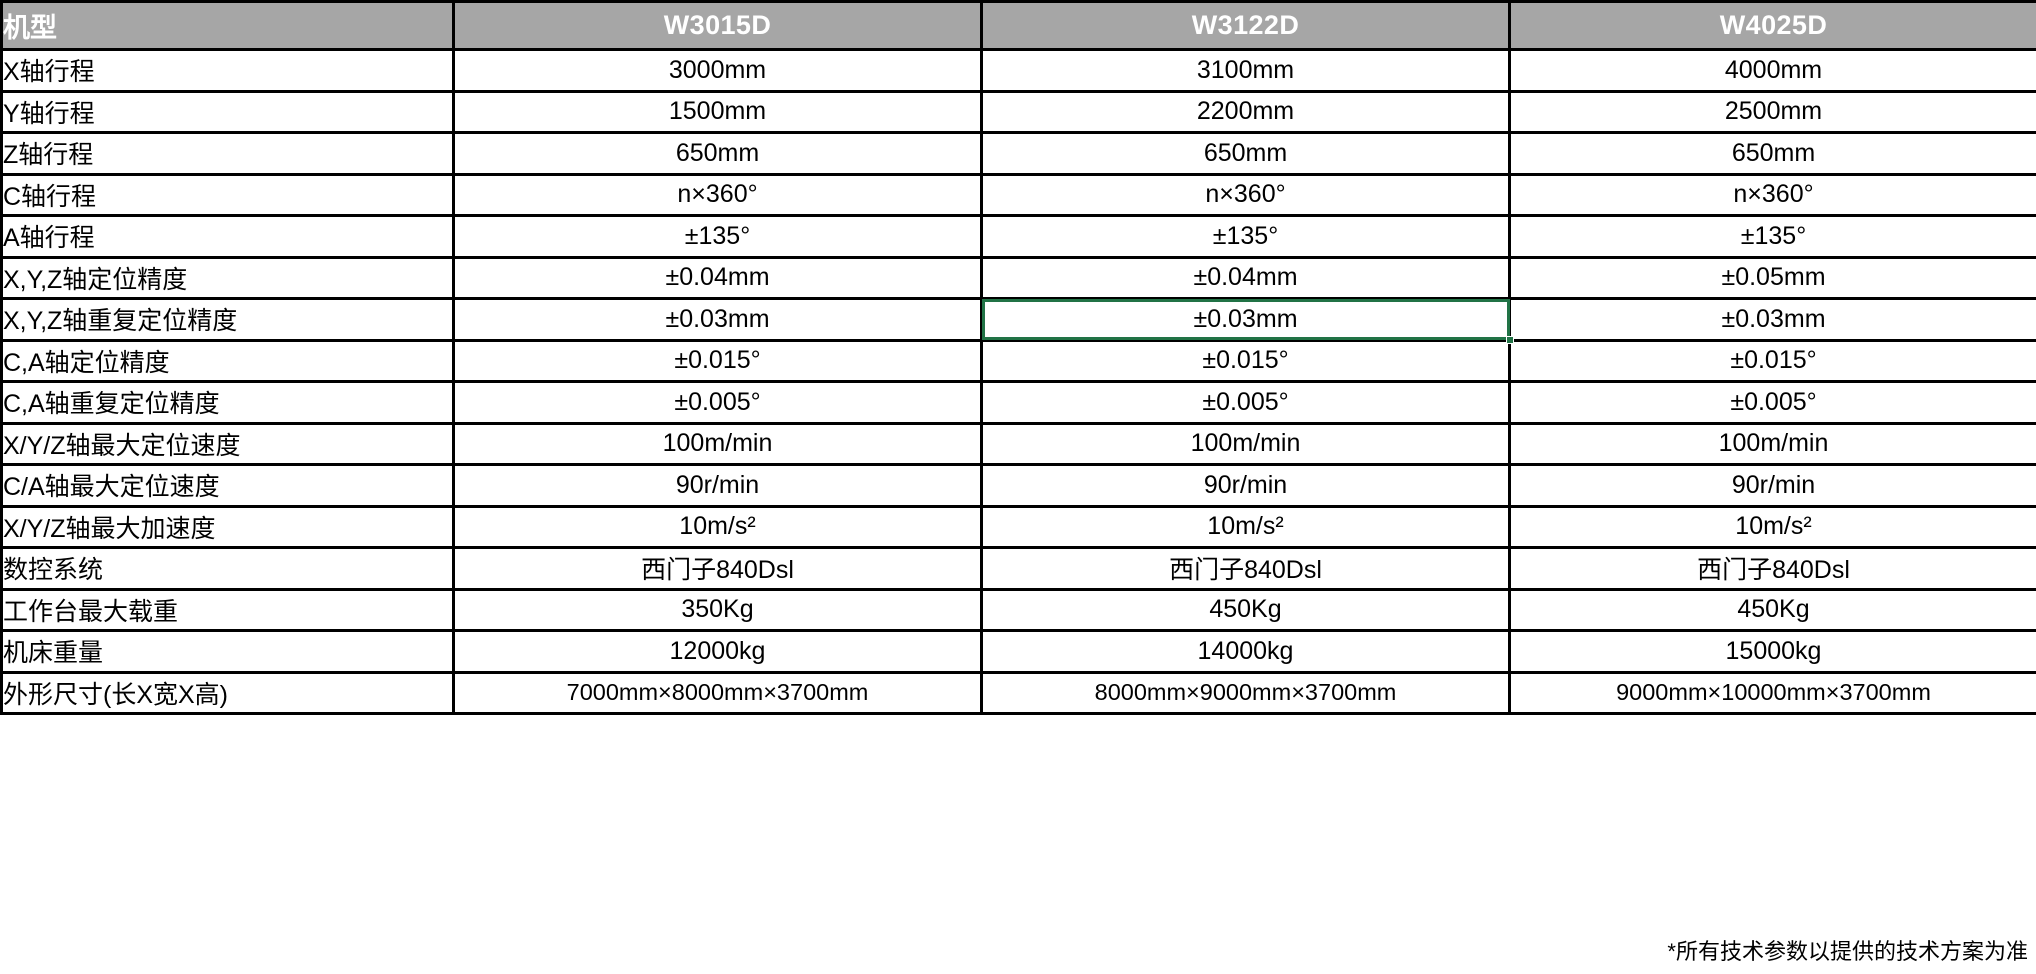  What do you see at coordinates (1772, 443) in the screenshot?
I see `value-cell-r9-c2: 100m/min` at bounding box center [1772, 443].